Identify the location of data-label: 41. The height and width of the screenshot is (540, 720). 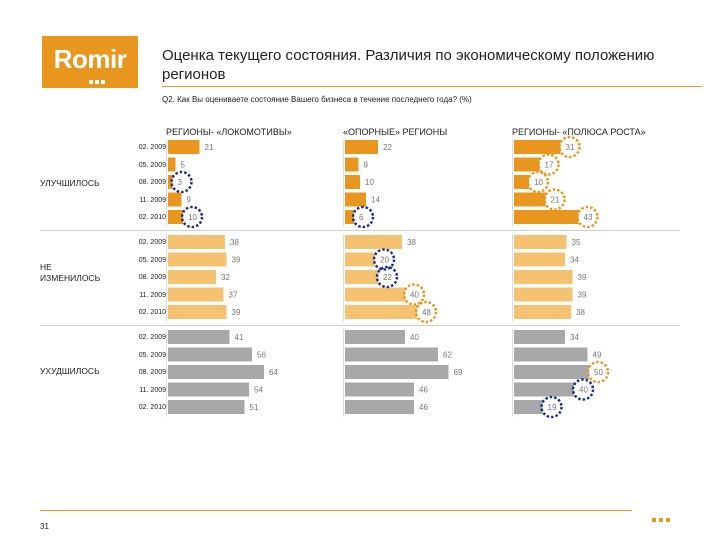
(239, 337).